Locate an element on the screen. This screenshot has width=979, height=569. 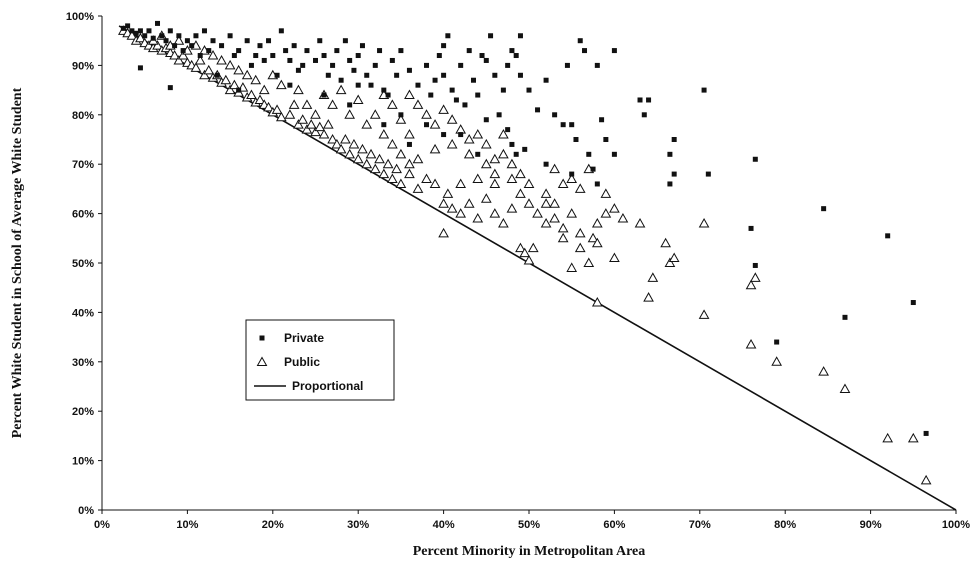
x-tick-label: 60% is located at coordinates (614, 525).